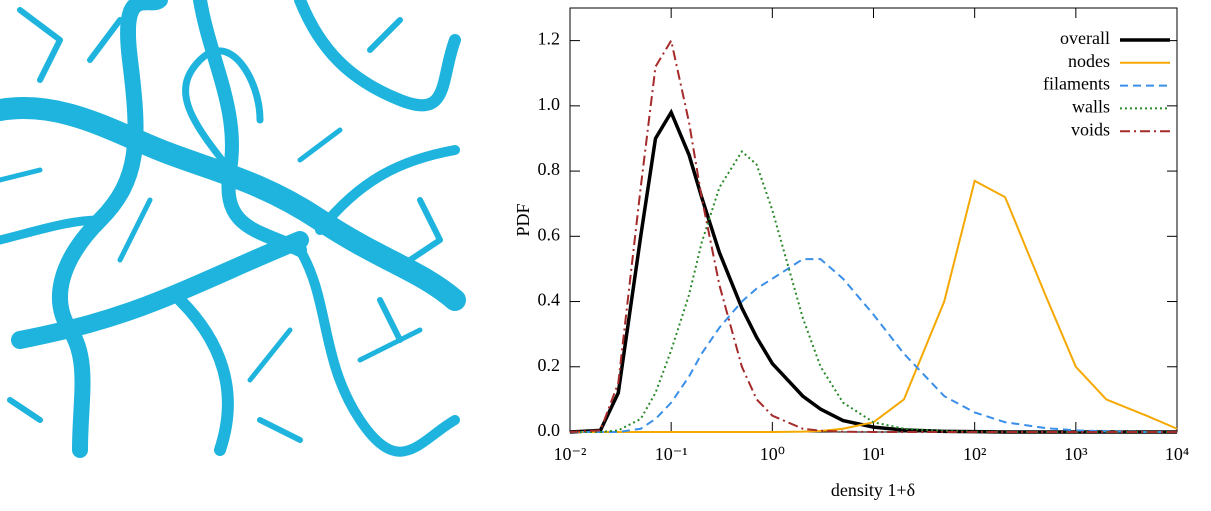 The image size is (1211, 511). What do you see at coordinates (549, 430) in the screenshot?
I see `y-tick-label: 0.0` at bounding box center [549, 430].